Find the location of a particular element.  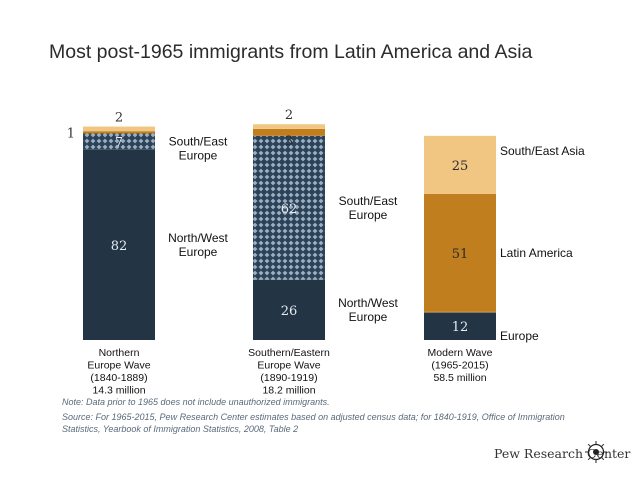

series-annotation: Latin America is located at coordinates (536, 253).